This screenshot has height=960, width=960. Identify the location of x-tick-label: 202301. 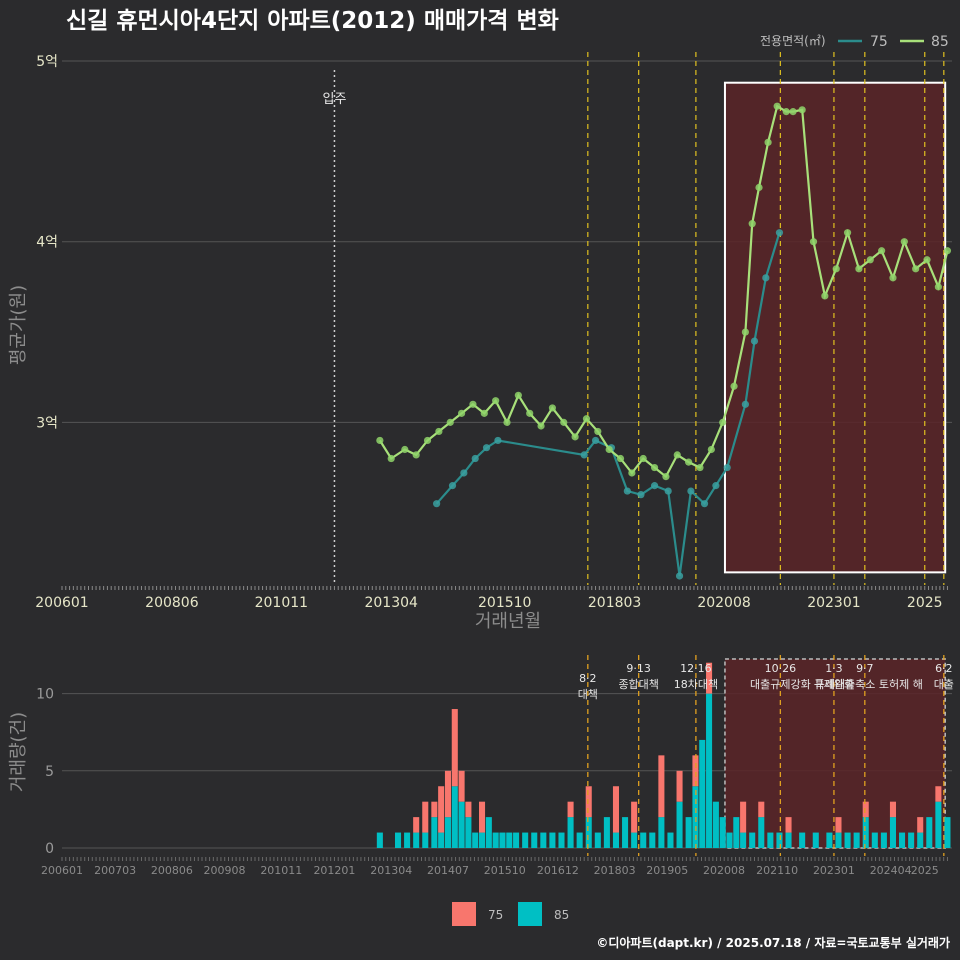
(833, 603).